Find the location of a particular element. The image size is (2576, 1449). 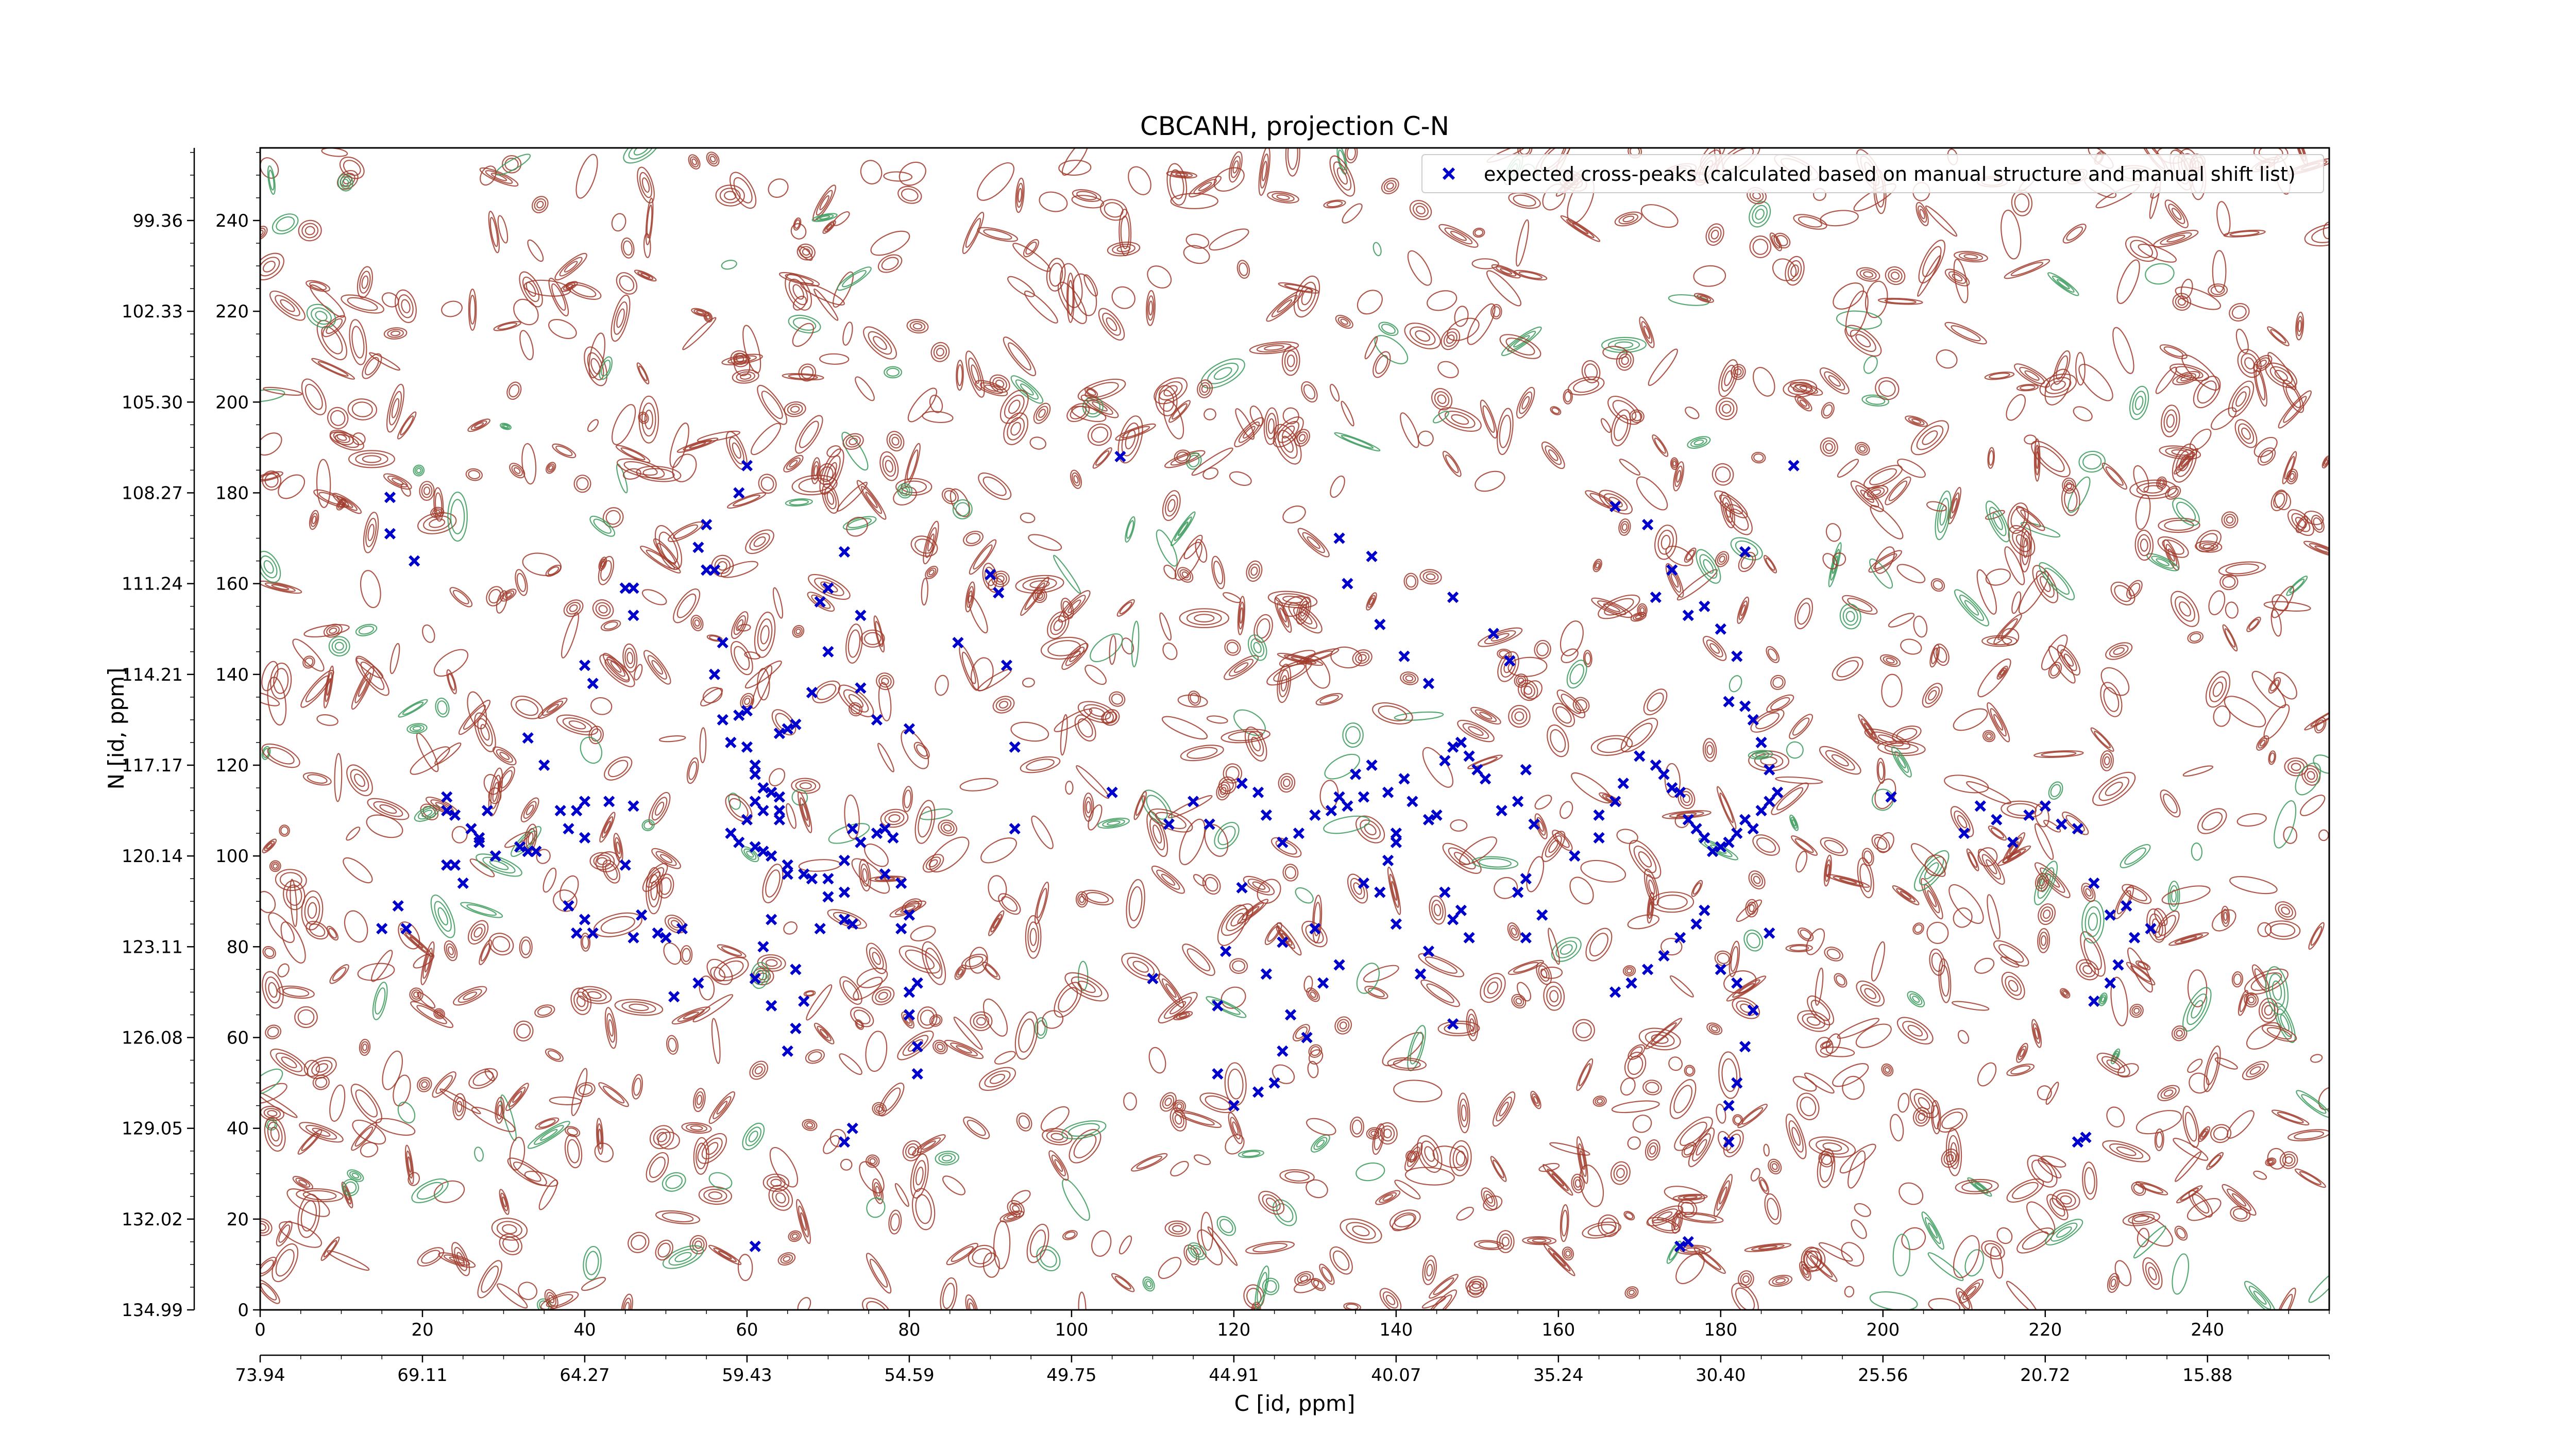

y-tick-label: 160 is located at coordinates (232, 584).